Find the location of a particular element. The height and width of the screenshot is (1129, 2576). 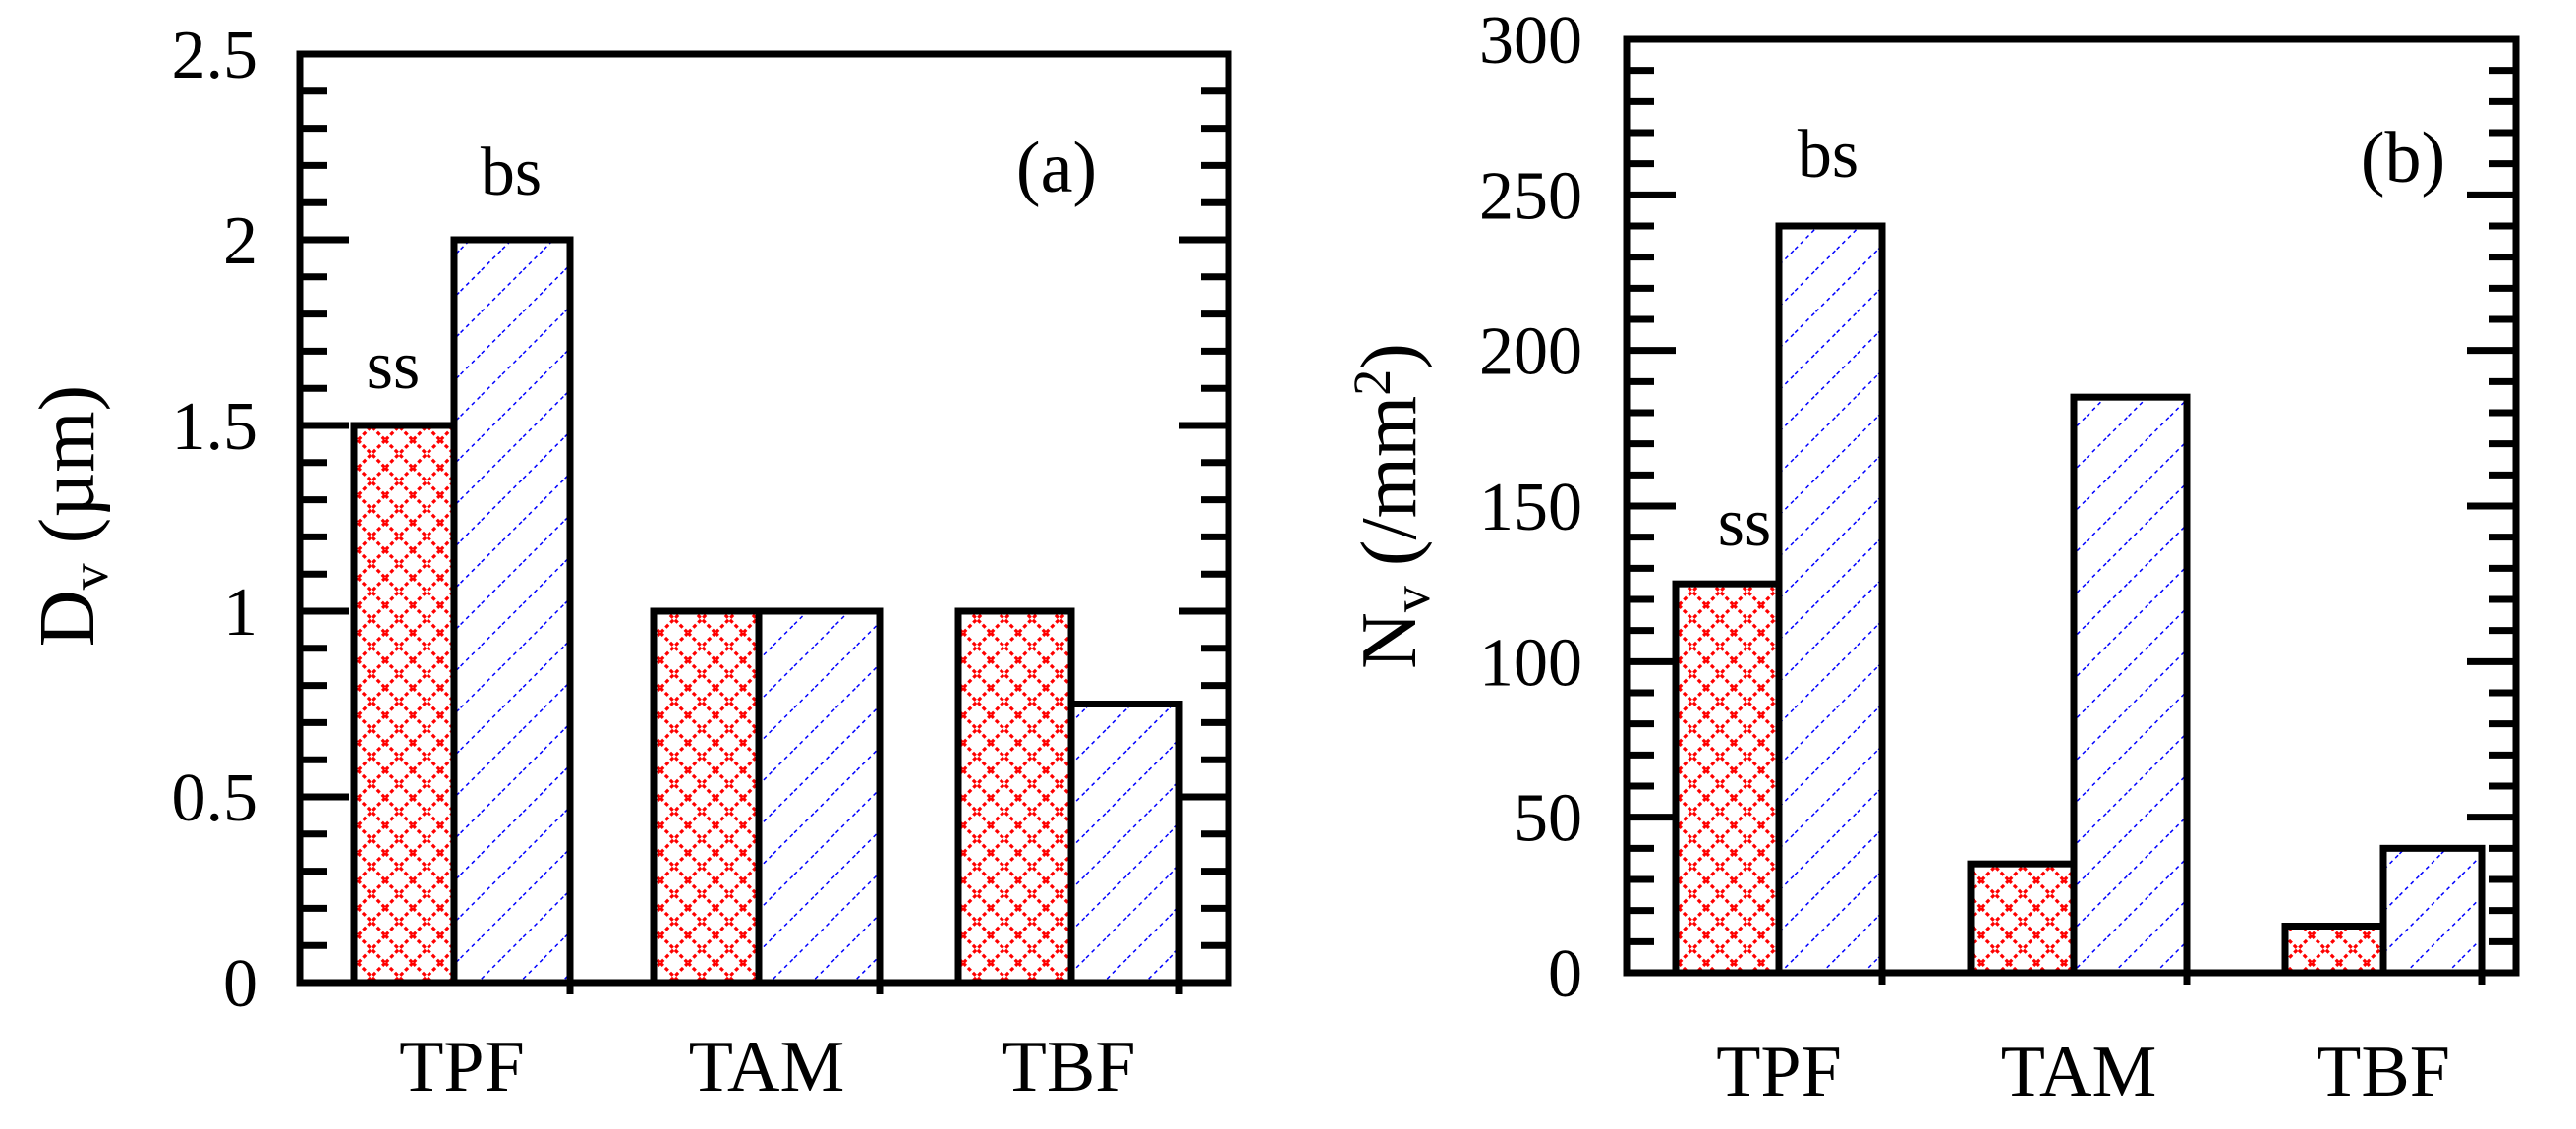

y-tick-label: 100 is located at coordinates (1530, 663).